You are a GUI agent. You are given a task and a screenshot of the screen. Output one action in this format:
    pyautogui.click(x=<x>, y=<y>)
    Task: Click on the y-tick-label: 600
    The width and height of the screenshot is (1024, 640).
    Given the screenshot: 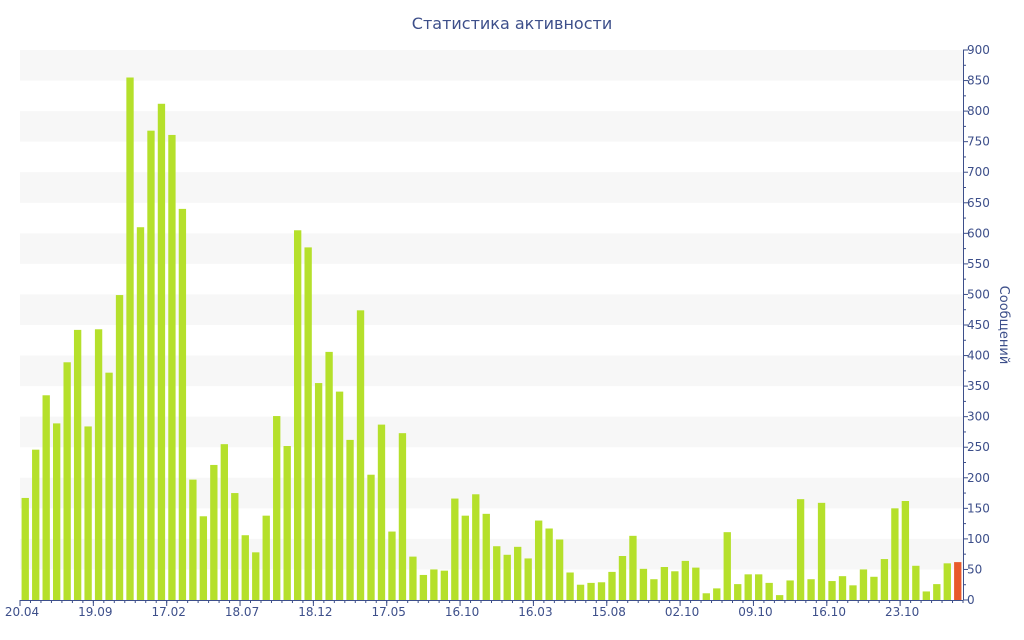 What is the action you would take?
    pyautogui.click(x=978, y=233)
    